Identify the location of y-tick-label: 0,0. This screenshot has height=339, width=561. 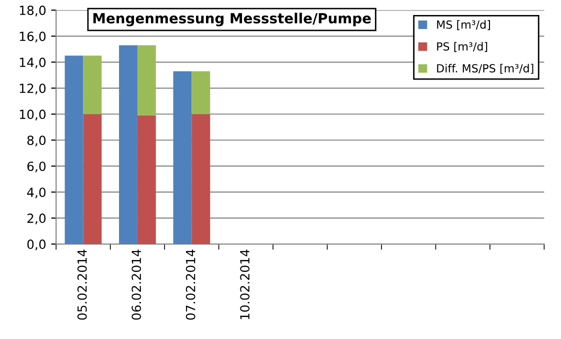
(36, 245).